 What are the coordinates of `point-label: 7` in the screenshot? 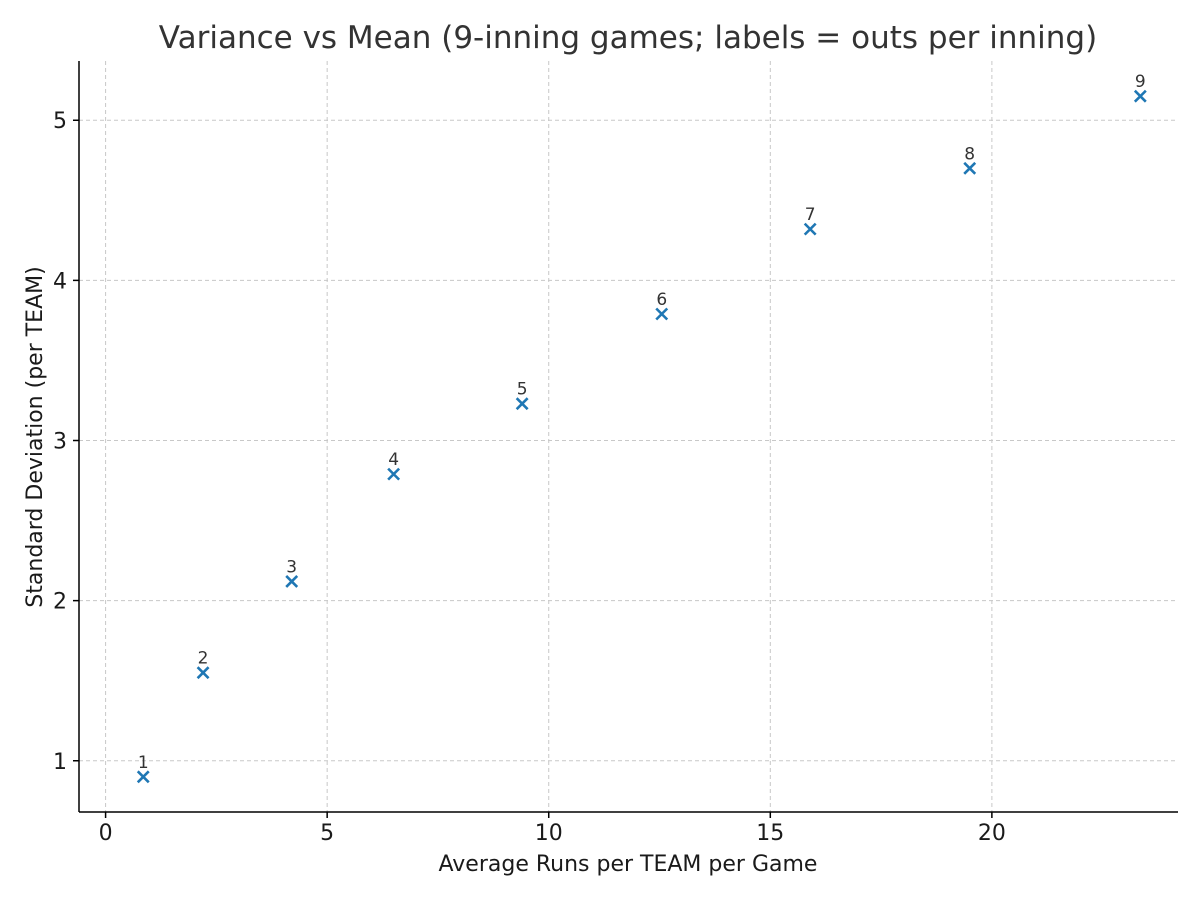 It's located at (810, 215).